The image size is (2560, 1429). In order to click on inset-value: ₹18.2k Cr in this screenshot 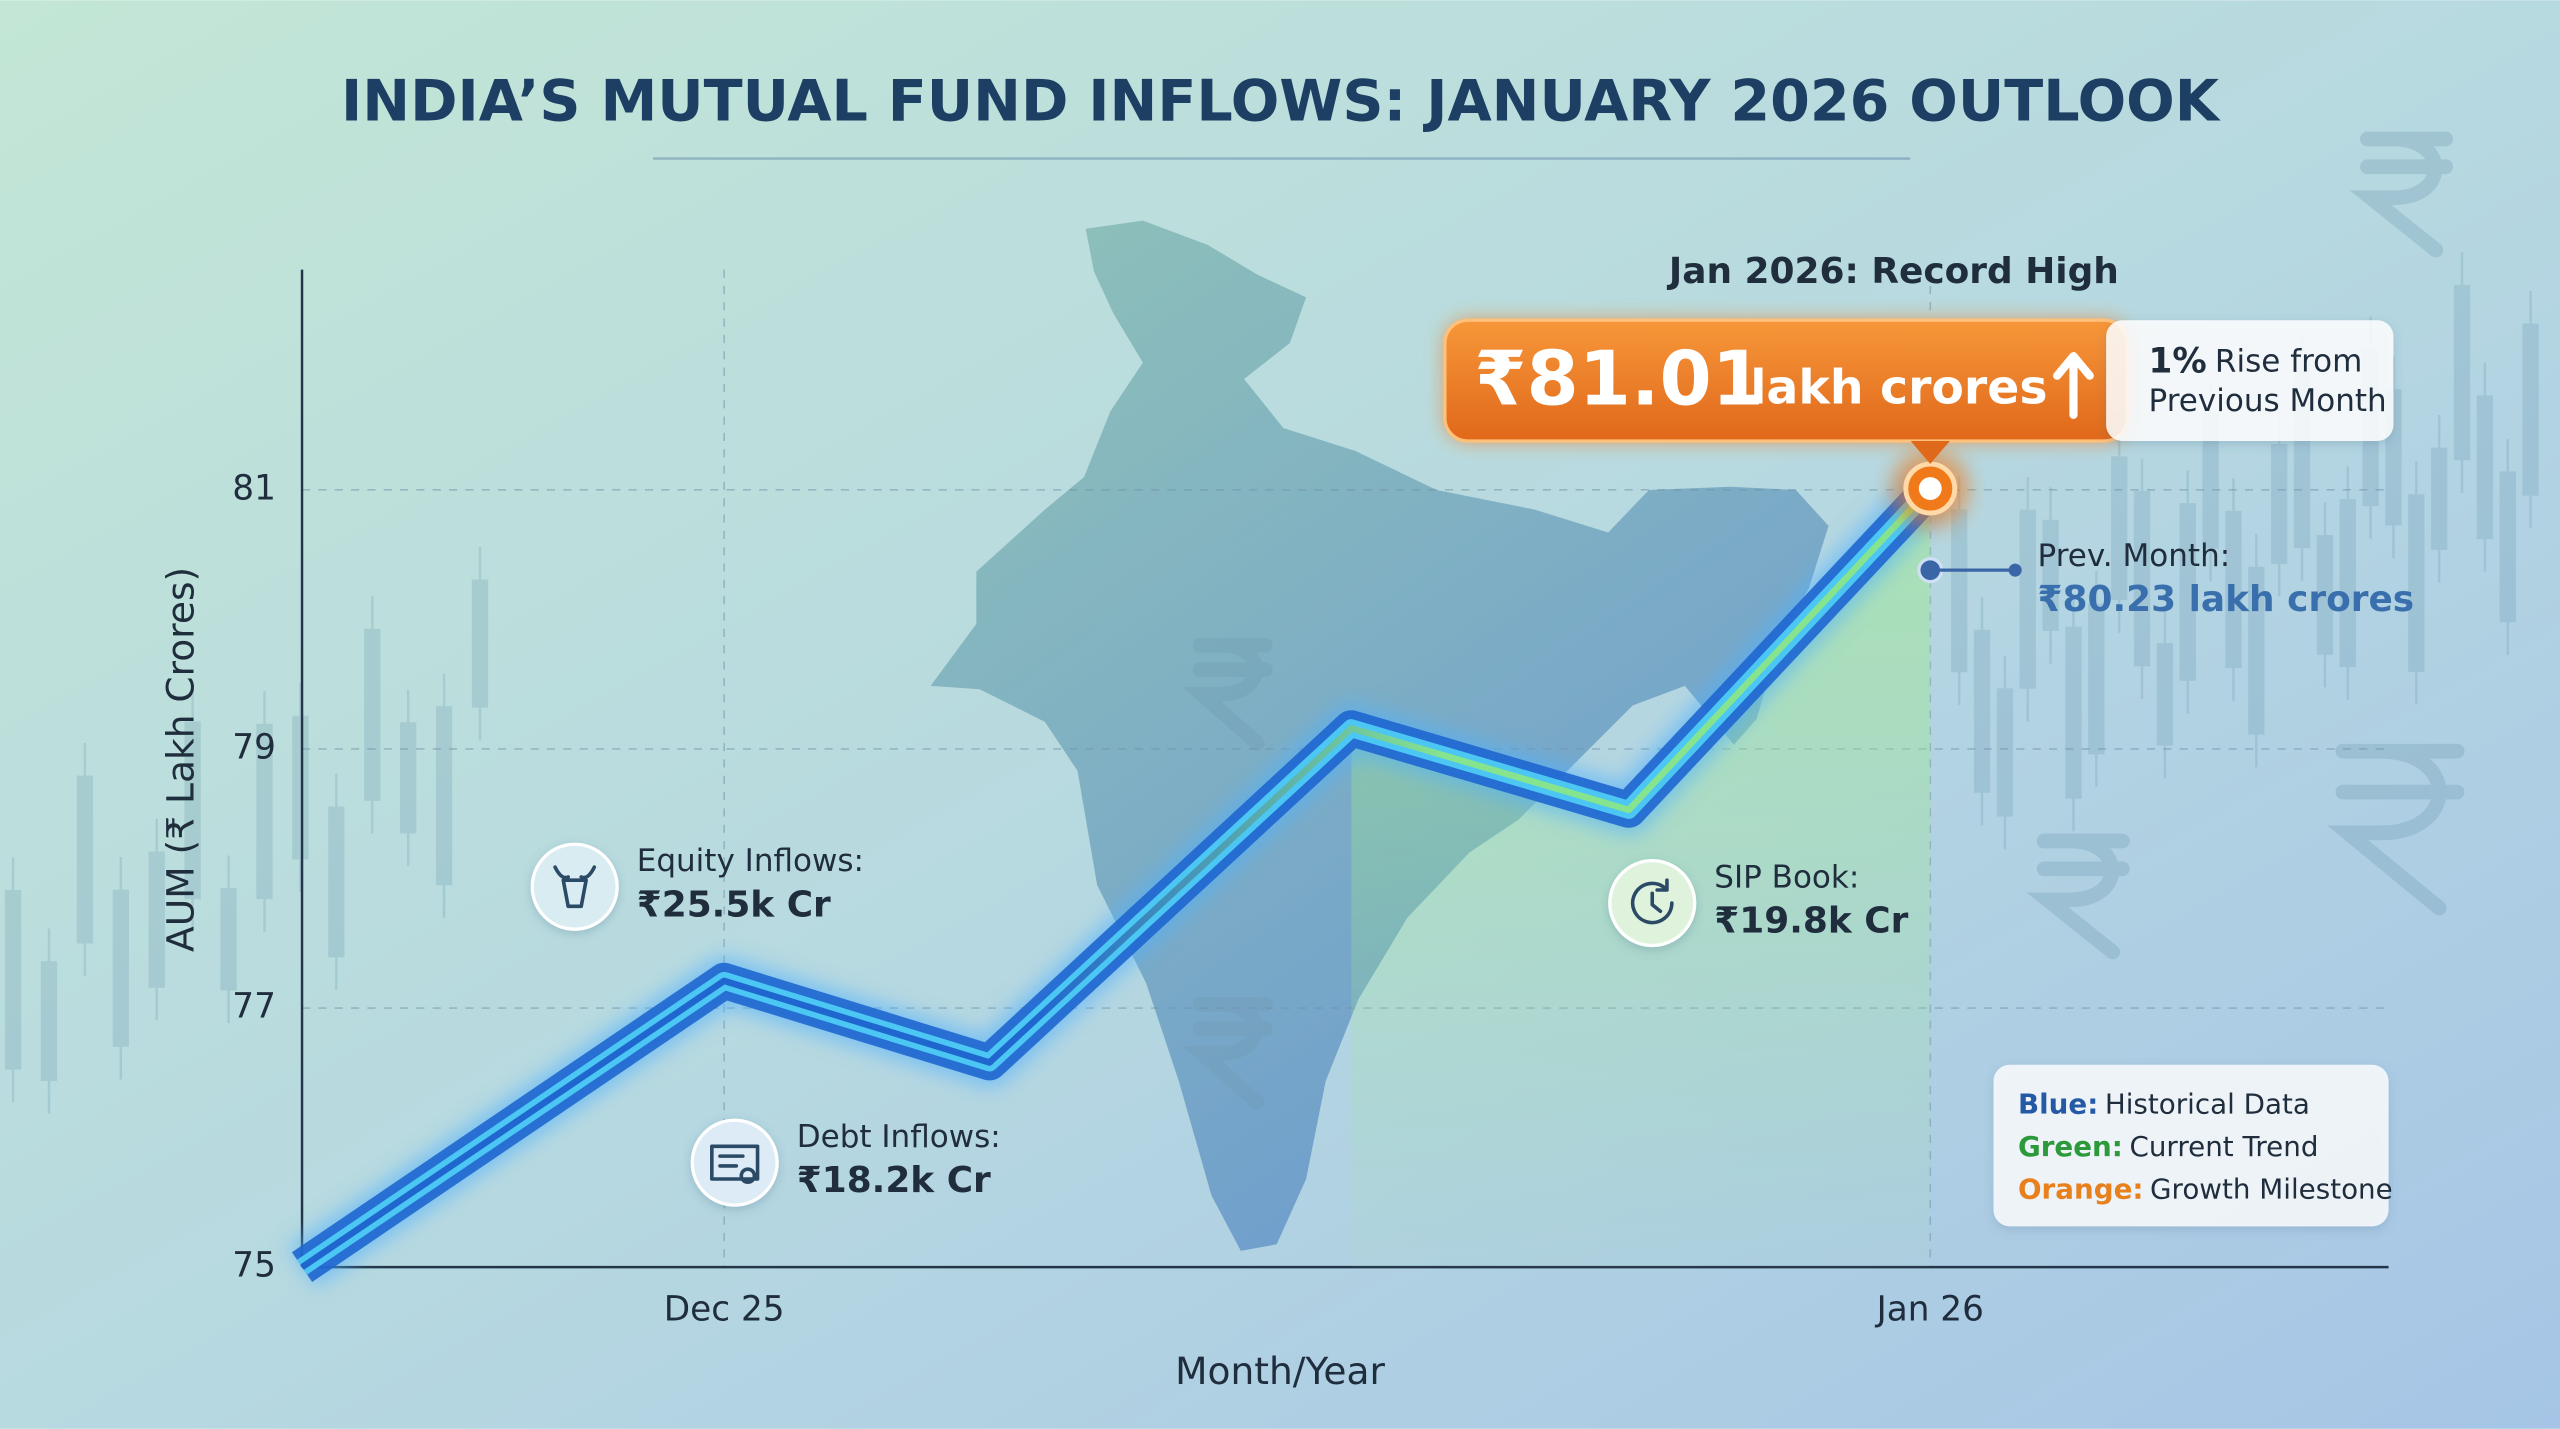, I will do `click(894, 1180)`.